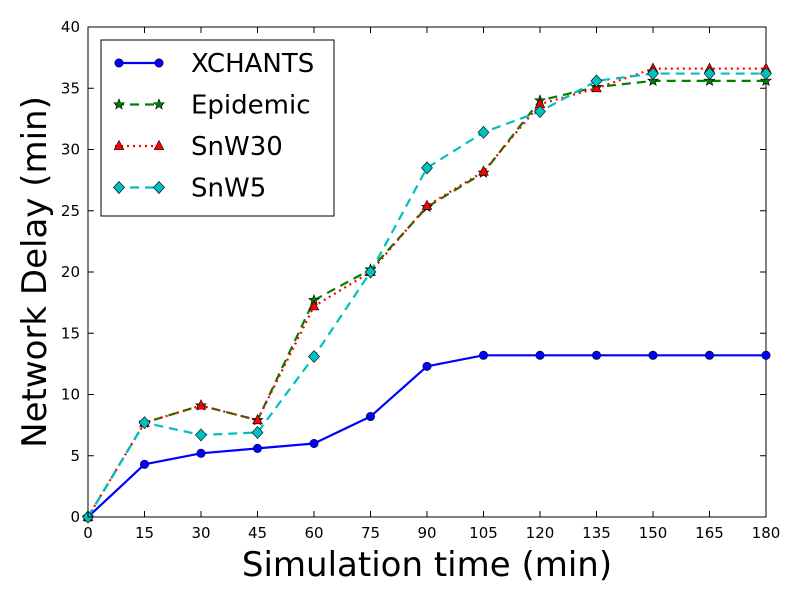 Image resolution: width=800 pixels, height=600 pixels. What do you see at coordinates (709, 533) in the screenshot?
I see `x-tick-label: 165` at bounding box center [709, 533].